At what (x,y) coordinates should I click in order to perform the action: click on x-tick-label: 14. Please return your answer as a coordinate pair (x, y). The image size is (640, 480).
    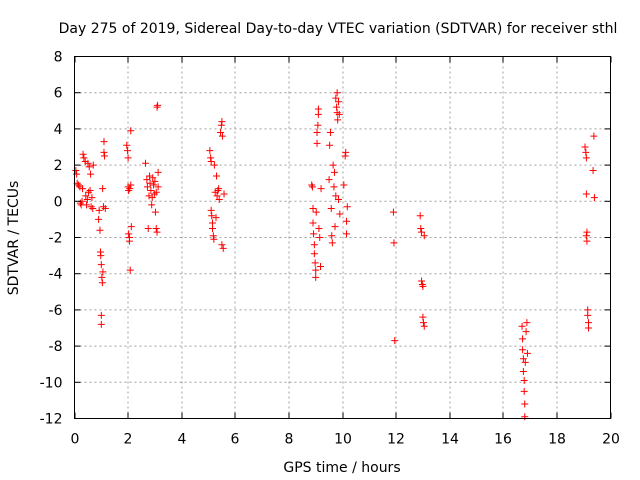
    Looking at the image, I should click on (450, 440).